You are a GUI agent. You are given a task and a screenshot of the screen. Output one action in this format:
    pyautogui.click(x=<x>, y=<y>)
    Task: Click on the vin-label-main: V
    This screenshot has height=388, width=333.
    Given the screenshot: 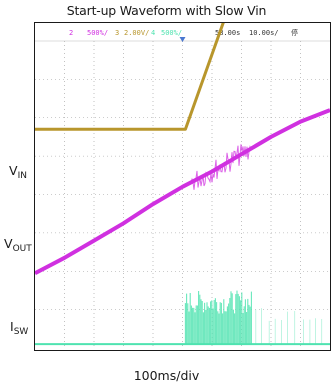 What is the action you would take?
    pyautogui.click(x=13, y=170)
    